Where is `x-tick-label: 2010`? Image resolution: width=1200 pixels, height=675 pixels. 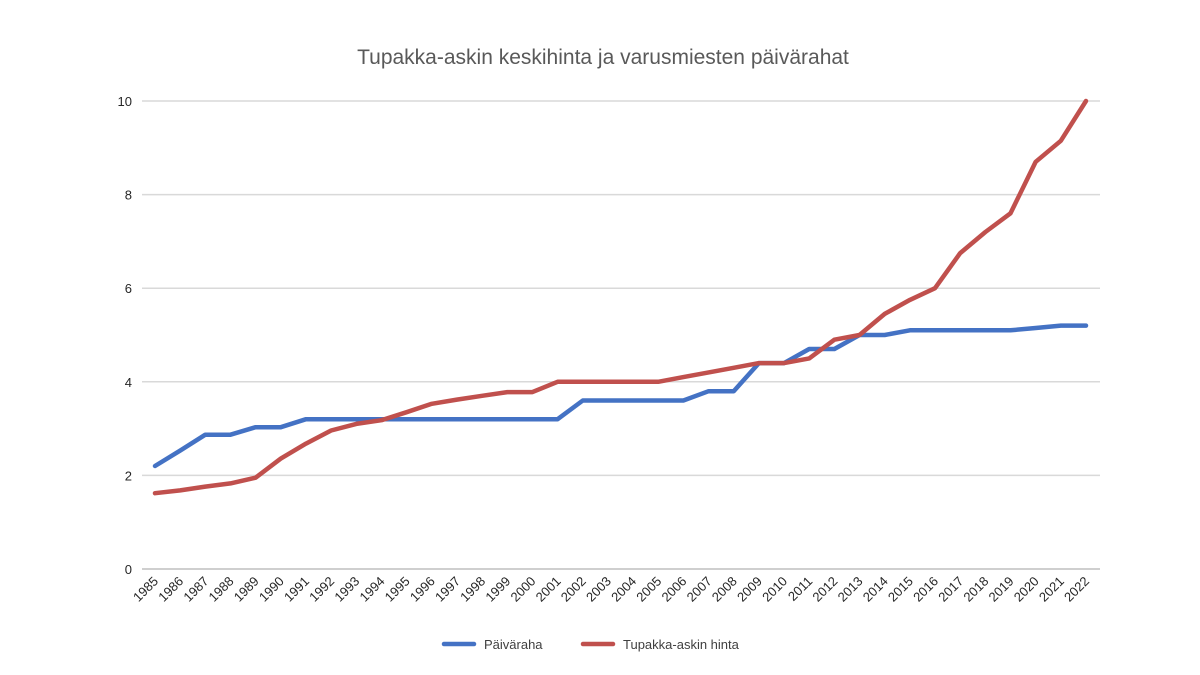 x-tick-label: 2010 is located at coordinates (774, 589).